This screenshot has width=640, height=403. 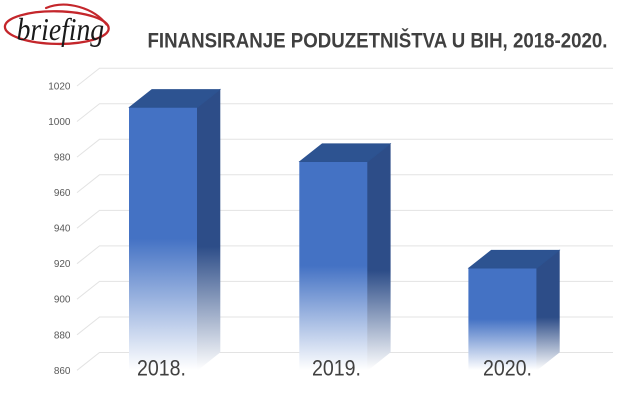 What do you see at coordinates (61, 29) in the screenshot?
I see `svg-text: briefing` at bounding box center [61, 29].